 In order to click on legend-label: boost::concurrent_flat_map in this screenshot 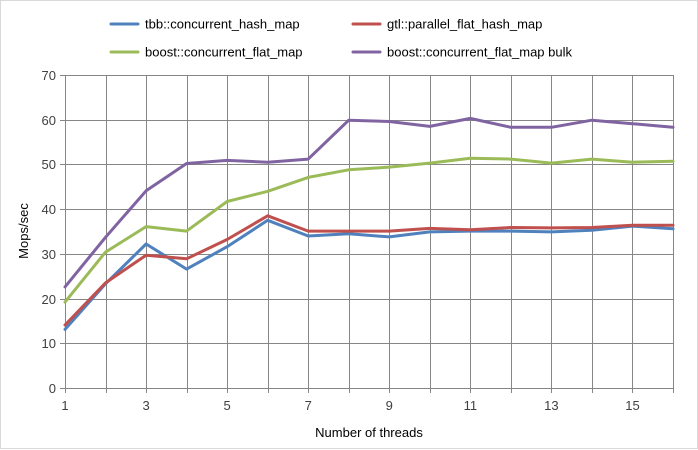, I will do `click(224, 52)`.